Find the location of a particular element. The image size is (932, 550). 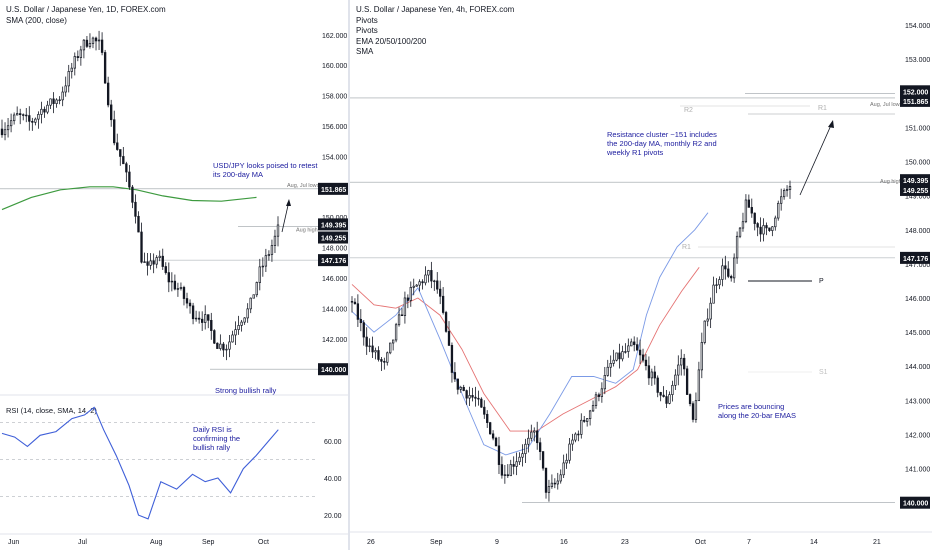

h4-y-tick: 141.000 is located at coordinates (917, 470).